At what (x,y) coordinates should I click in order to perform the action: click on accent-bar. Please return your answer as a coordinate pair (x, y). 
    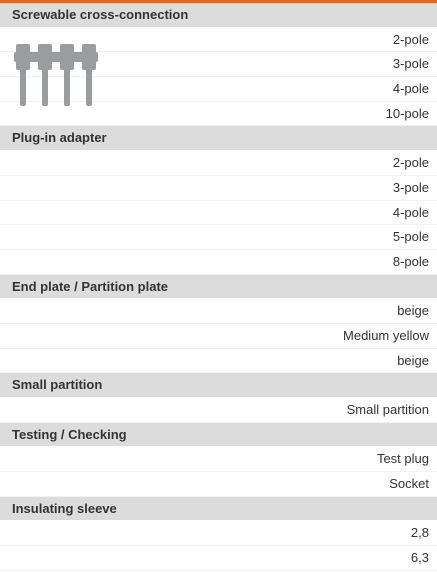
    Looking at the image, I should click on (218, 1).